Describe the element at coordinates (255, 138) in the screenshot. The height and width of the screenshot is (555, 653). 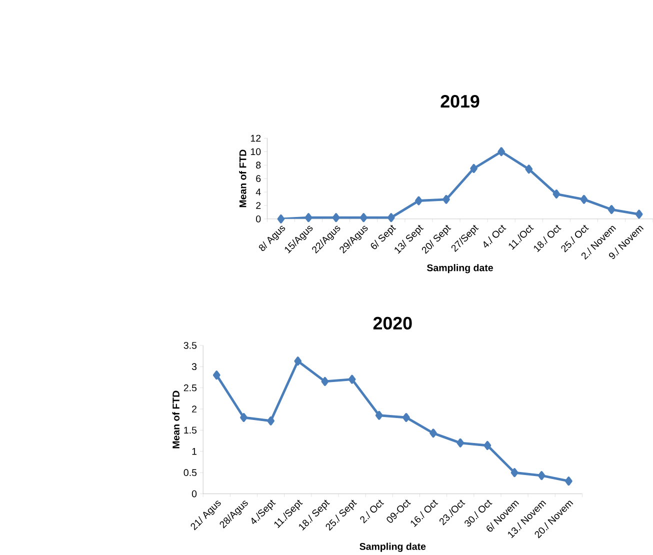
I see `y-tick-label: 12` at that location.